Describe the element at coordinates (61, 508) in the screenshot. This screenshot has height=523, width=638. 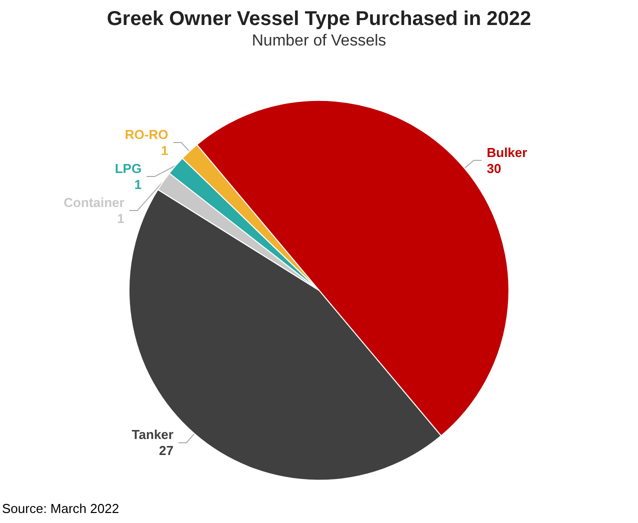
I see `source-note: Source: March 2022` at that location.